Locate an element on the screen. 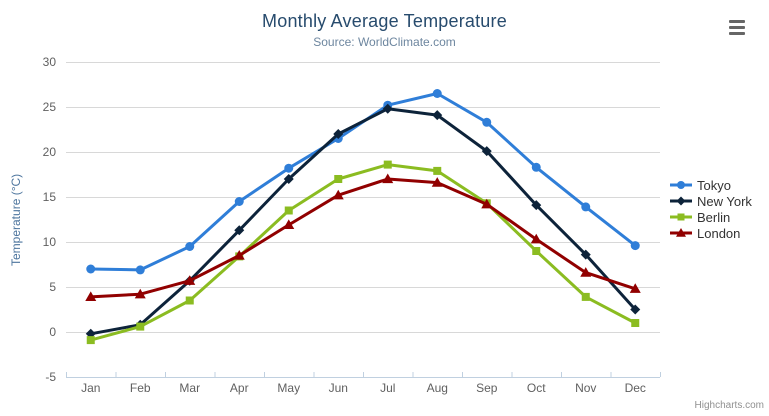 The height and width of the screenshot is (416, 769). legend-label: Tokyo is located at coordinates (714, 185).